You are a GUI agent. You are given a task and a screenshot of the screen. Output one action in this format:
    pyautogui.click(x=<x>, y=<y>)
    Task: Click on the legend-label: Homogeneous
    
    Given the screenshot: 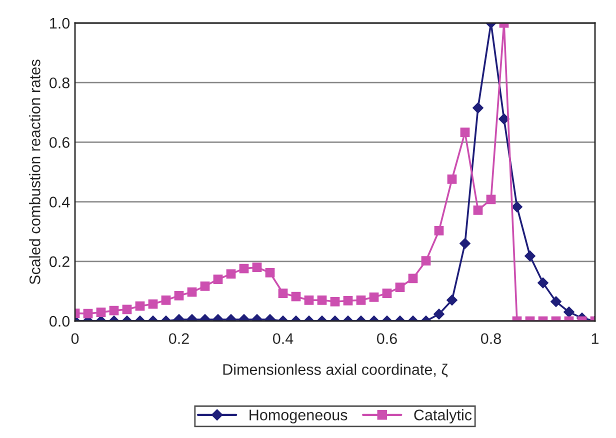 What is the action you would take?
    pyautogui.click(x=299, y=417)
    